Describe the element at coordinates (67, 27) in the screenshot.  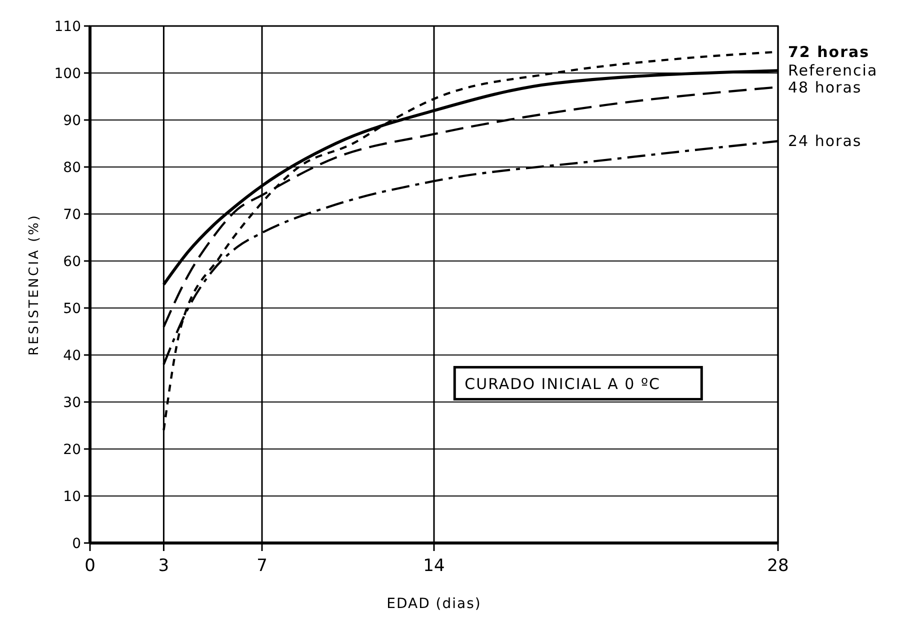
I see `y-tick-label: 110` at that location.